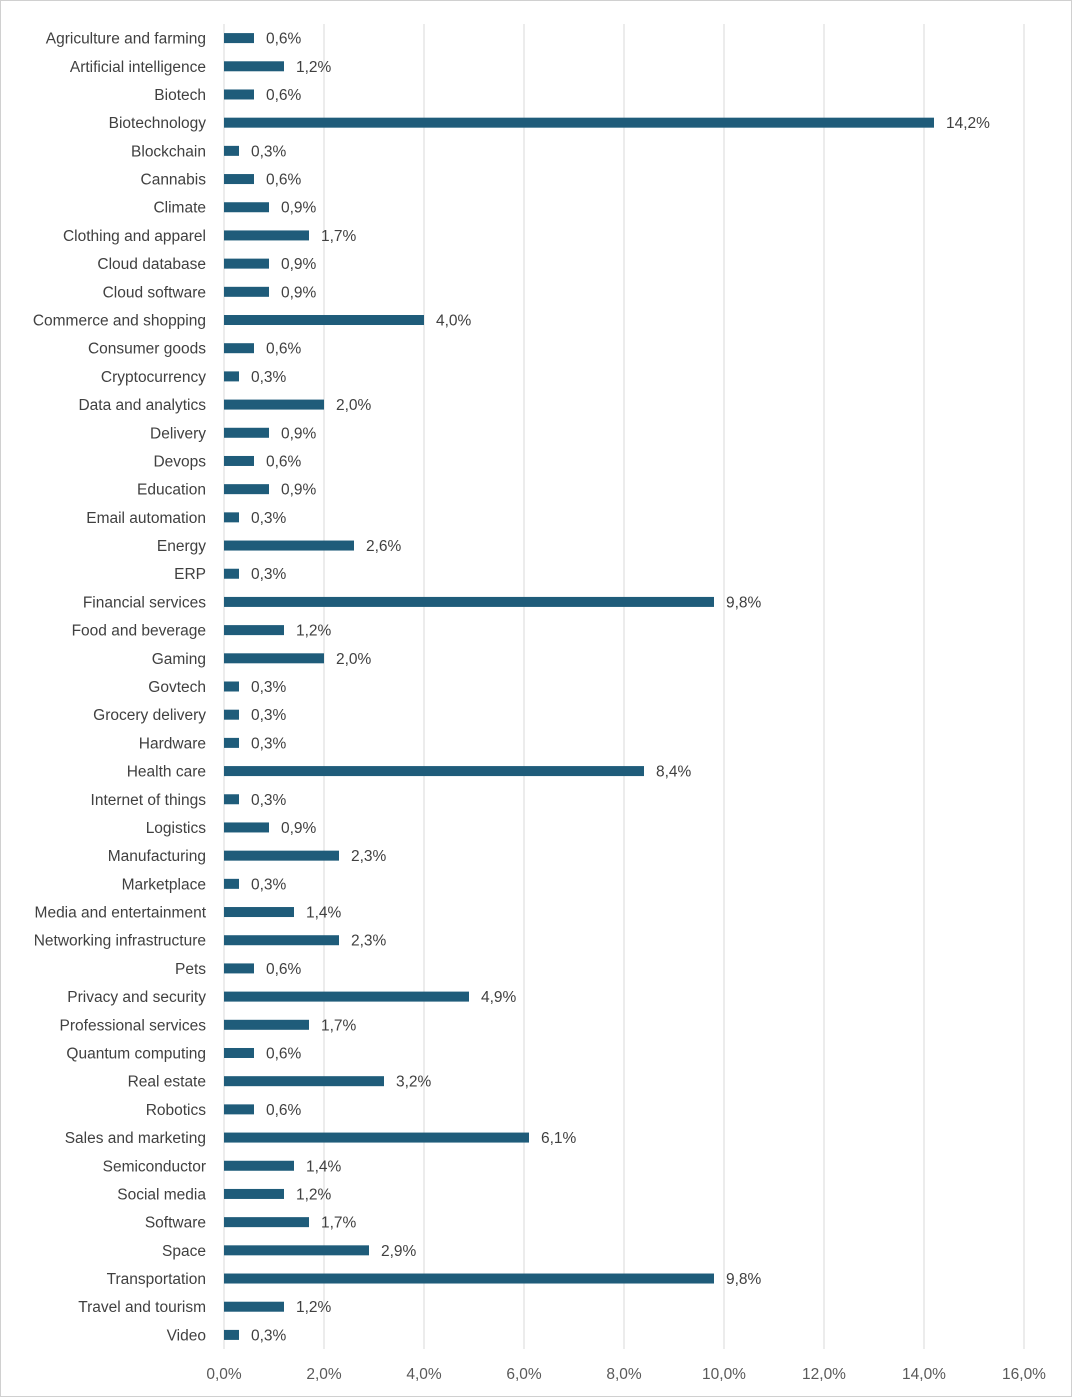 Image resolution: width=1072 pixels, height=1397 pixels. I want to click on value-label: 3,2%, so click(414, 1082).